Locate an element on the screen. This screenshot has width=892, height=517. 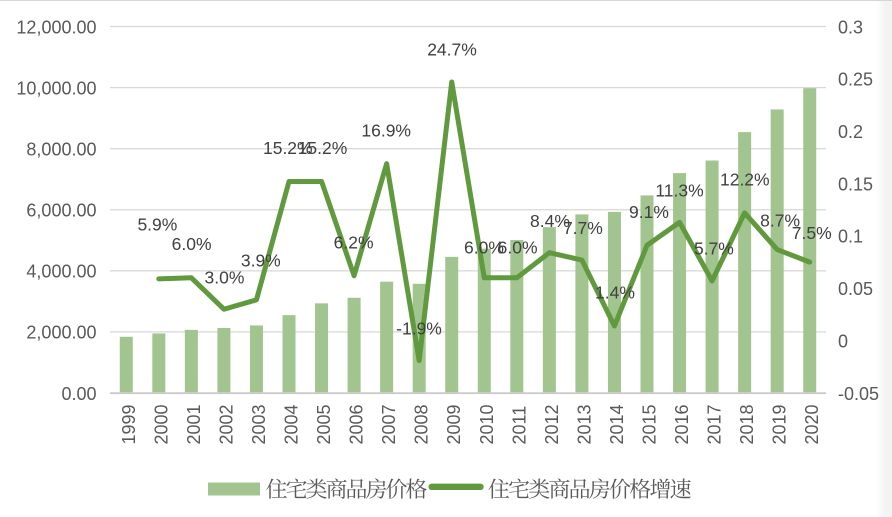
svg-text: 2015 is located at coordinates (650, 424).